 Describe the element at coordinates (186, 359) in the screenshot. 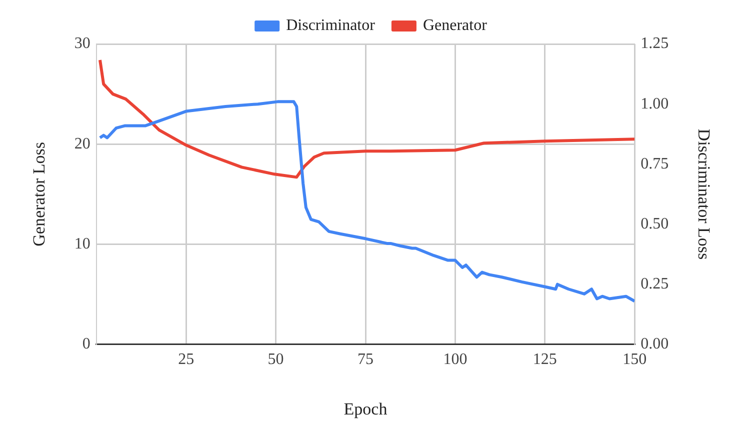

I see `x-tick-label: 25` at that location.